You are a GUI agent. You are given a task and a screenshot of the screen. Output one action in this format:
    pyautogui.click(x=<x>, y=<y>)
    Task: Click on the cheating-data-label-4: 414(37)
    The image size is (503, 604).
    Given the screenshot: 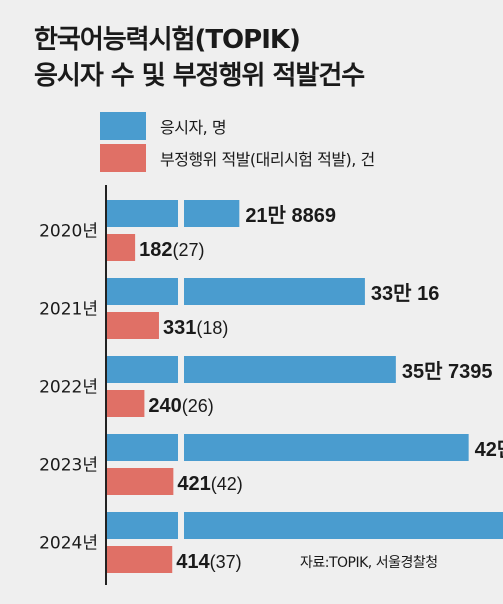 What is the action you would take?
    pyautogui.click(x=208, y=562)
    